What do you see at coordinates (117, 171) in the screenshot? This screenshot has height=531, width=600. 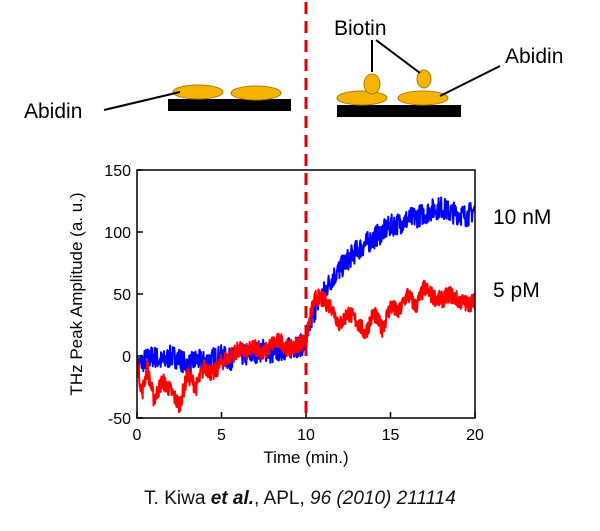 I see `y-tick-label-4: 150` at bounding box center [117, 171].